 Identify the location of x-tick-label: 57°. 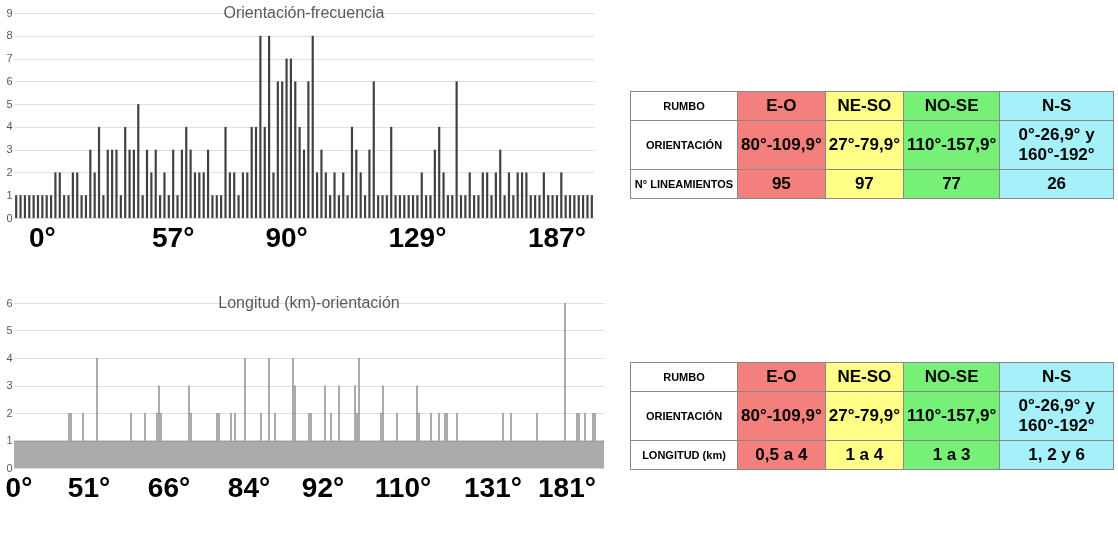
(173, 237).